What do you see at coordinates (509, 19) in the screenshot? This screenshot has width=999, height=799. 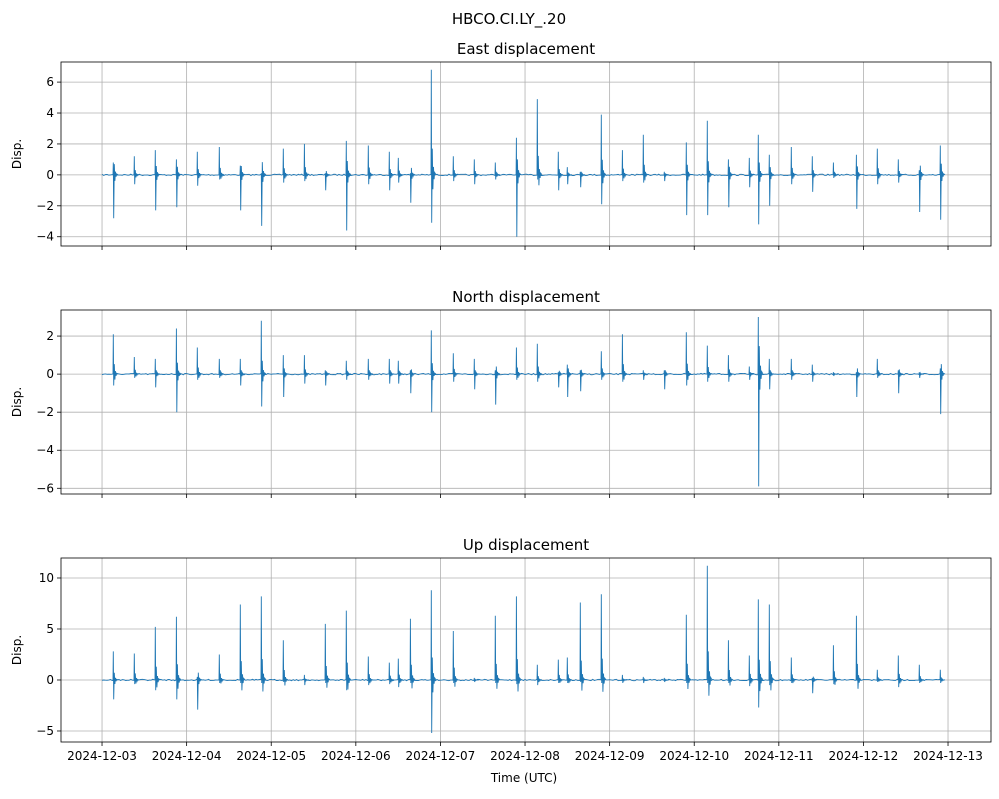 I see `figure-suptitle: HBCO.CI.LY_.20` at bounding box center [509, 19].